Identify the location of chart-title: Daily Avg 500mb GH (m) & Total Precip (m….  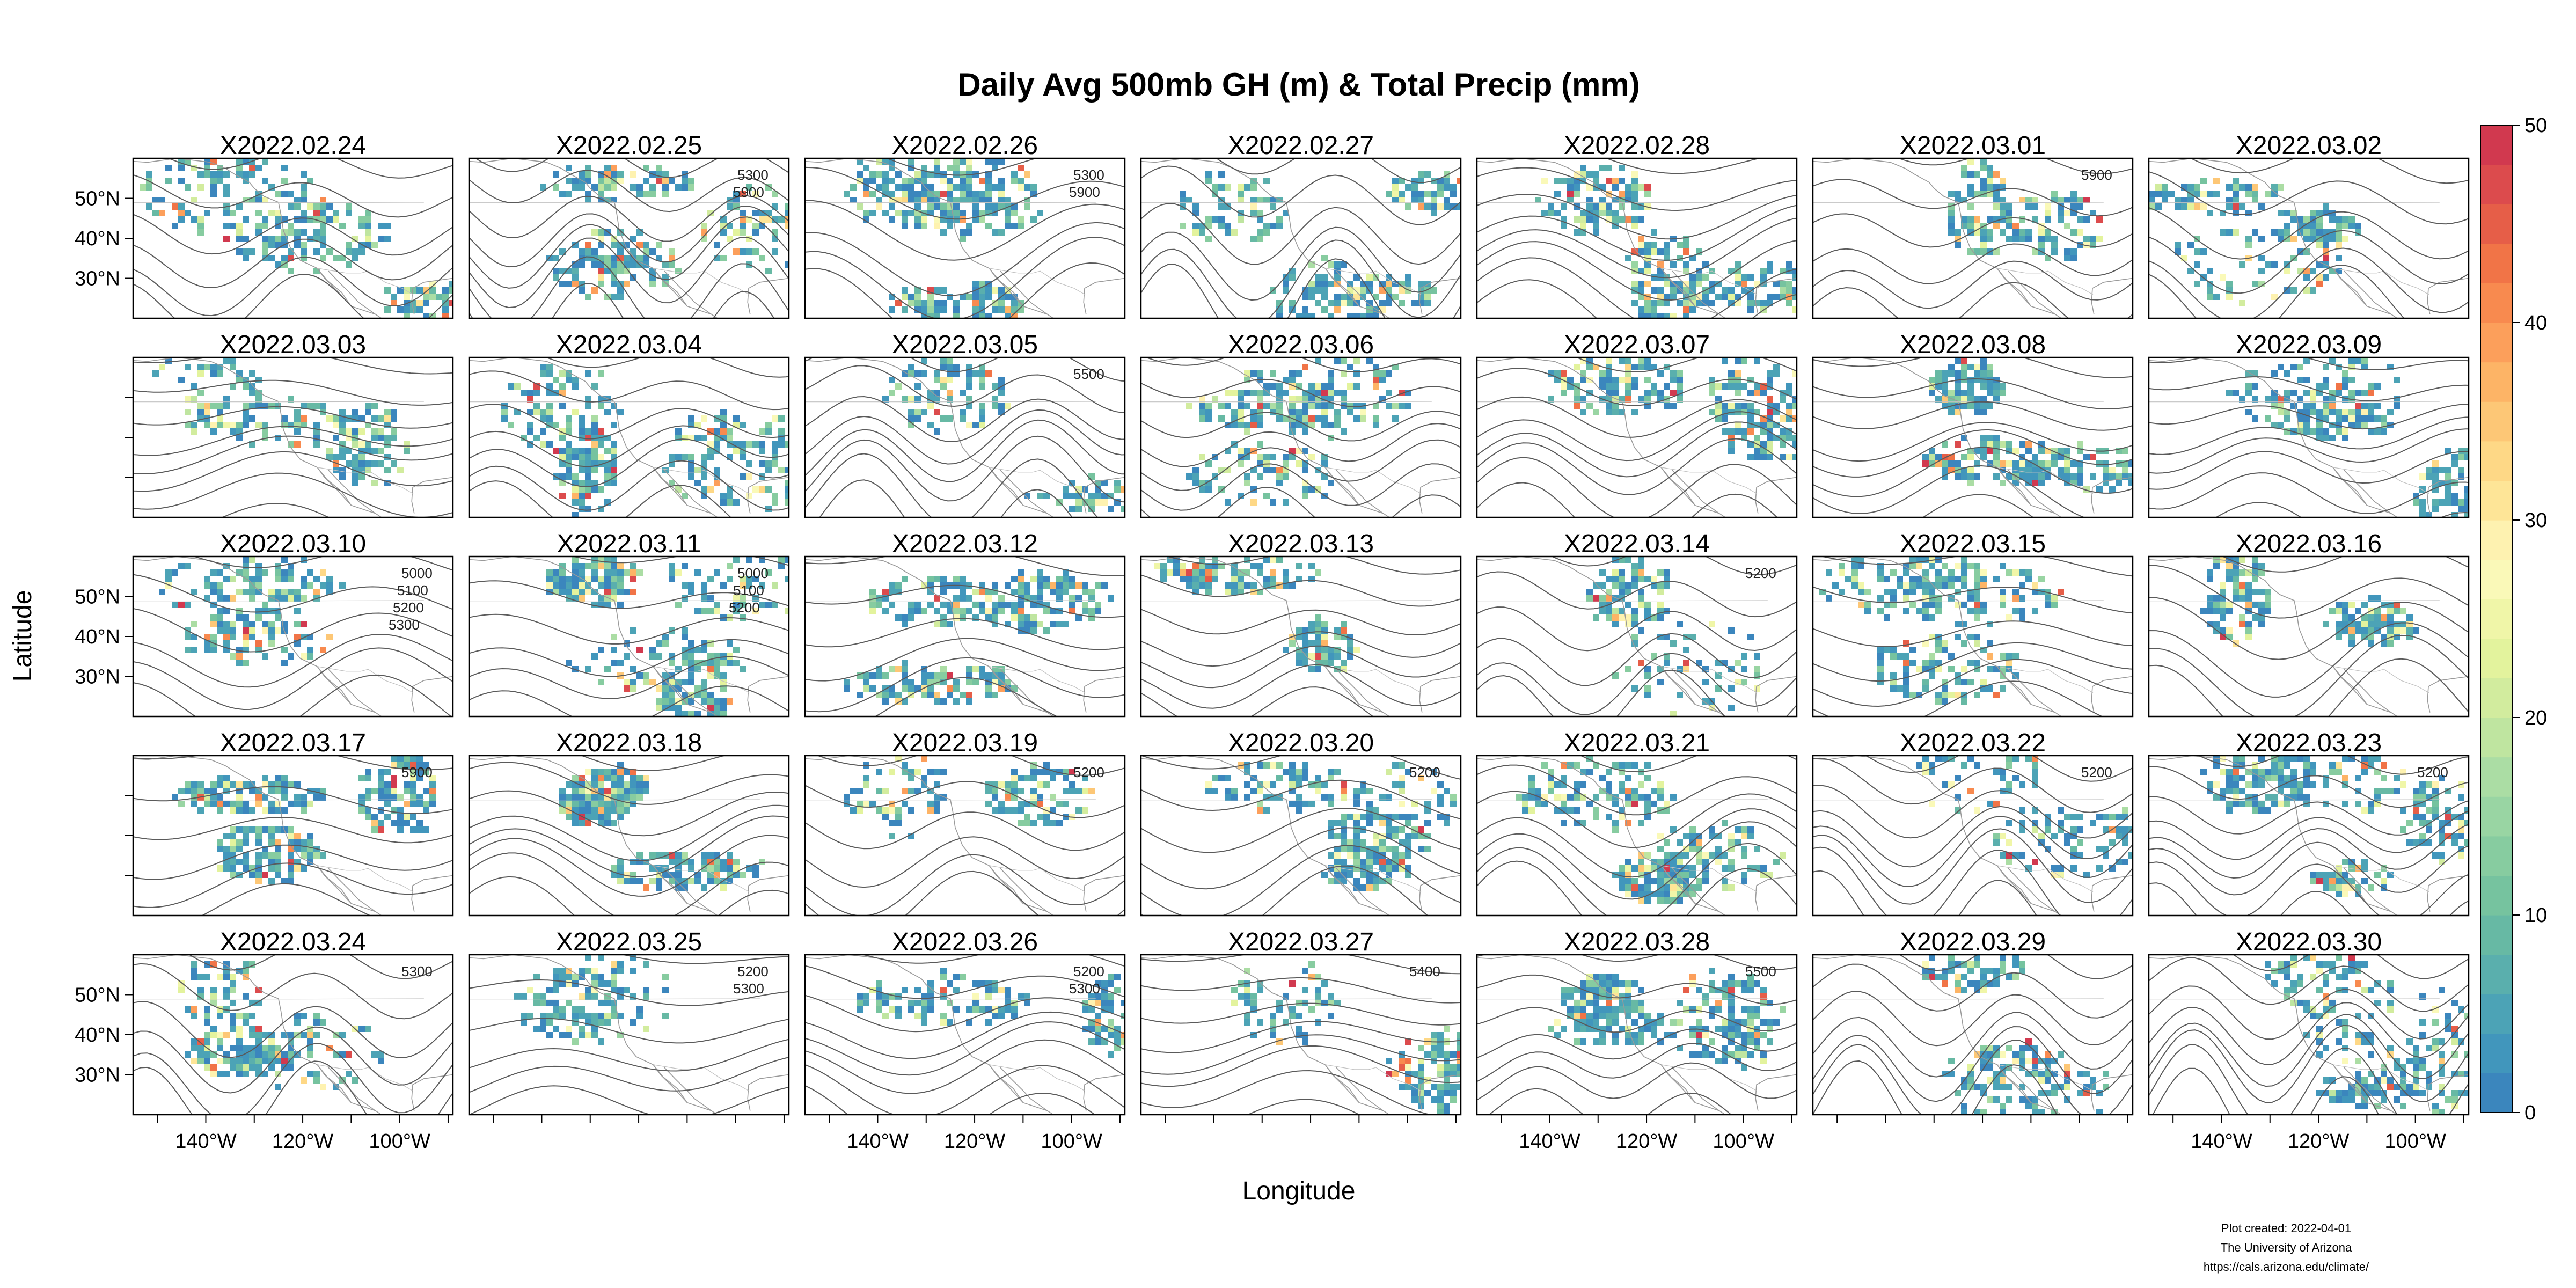
(1298, 85).